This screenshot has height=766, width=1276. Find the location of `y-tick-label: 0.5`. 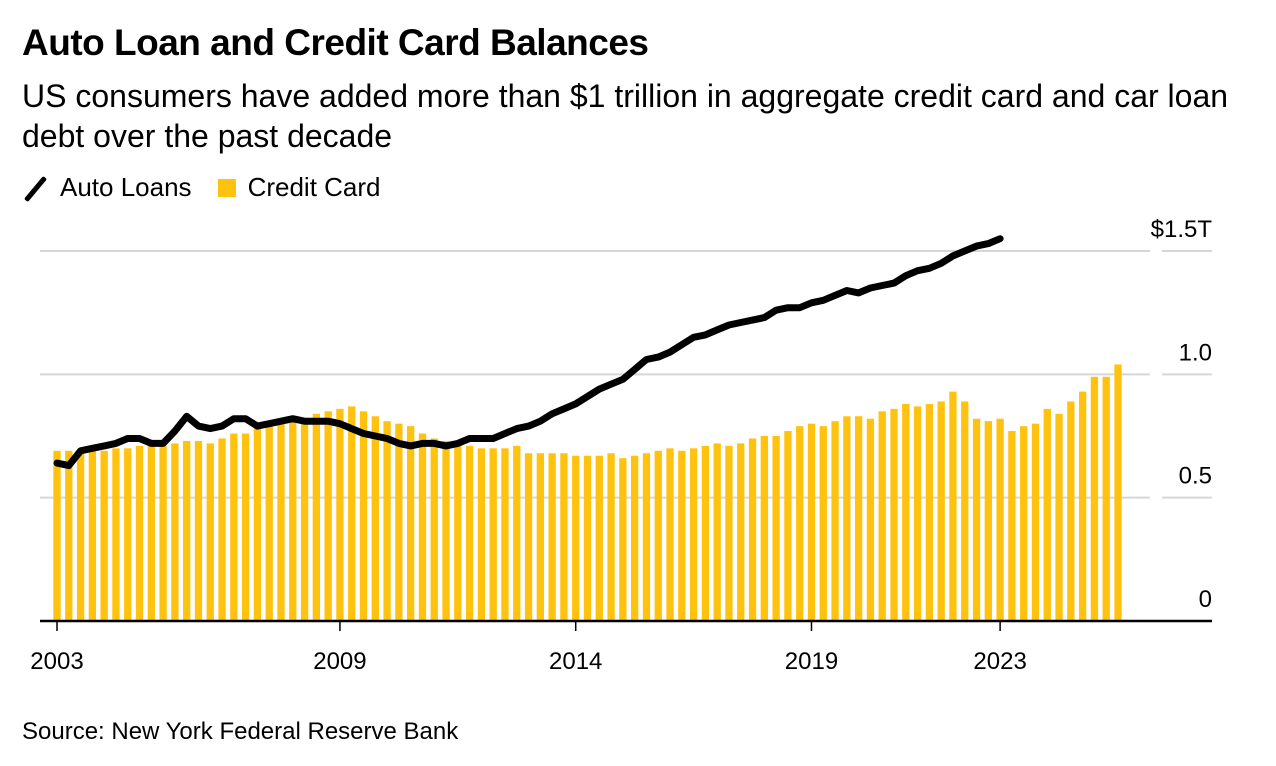

y-tick-label: 0.5 is located at coordinates (1195, 476).